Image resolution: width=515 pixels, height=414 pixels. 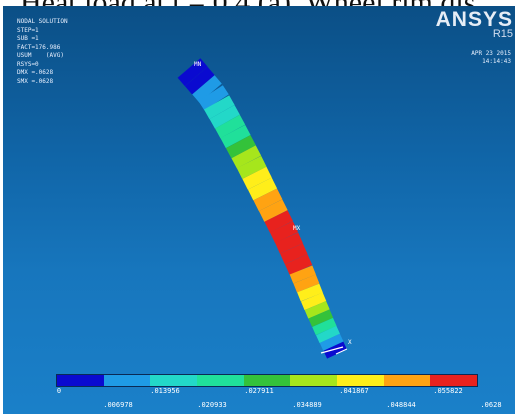 What do you see at coordinates (307, 405) in the screenshot?
I see `legend-tick: .034889` at bounding box center [307, 405].